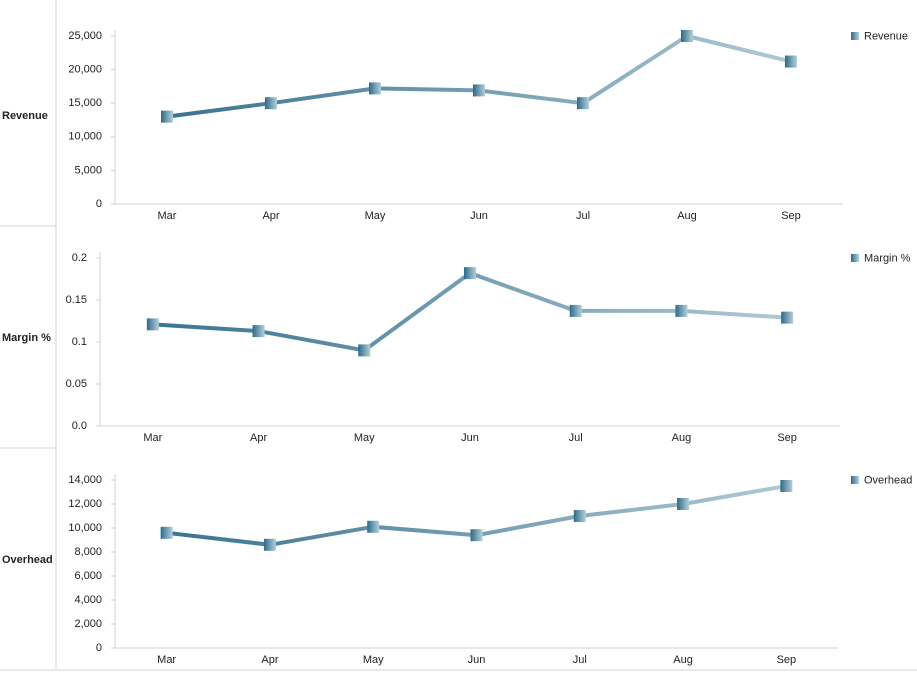  Describe the element at coordinates (79, 258) in the screenshot. I see `y-tick-label: 0.2` at that location.